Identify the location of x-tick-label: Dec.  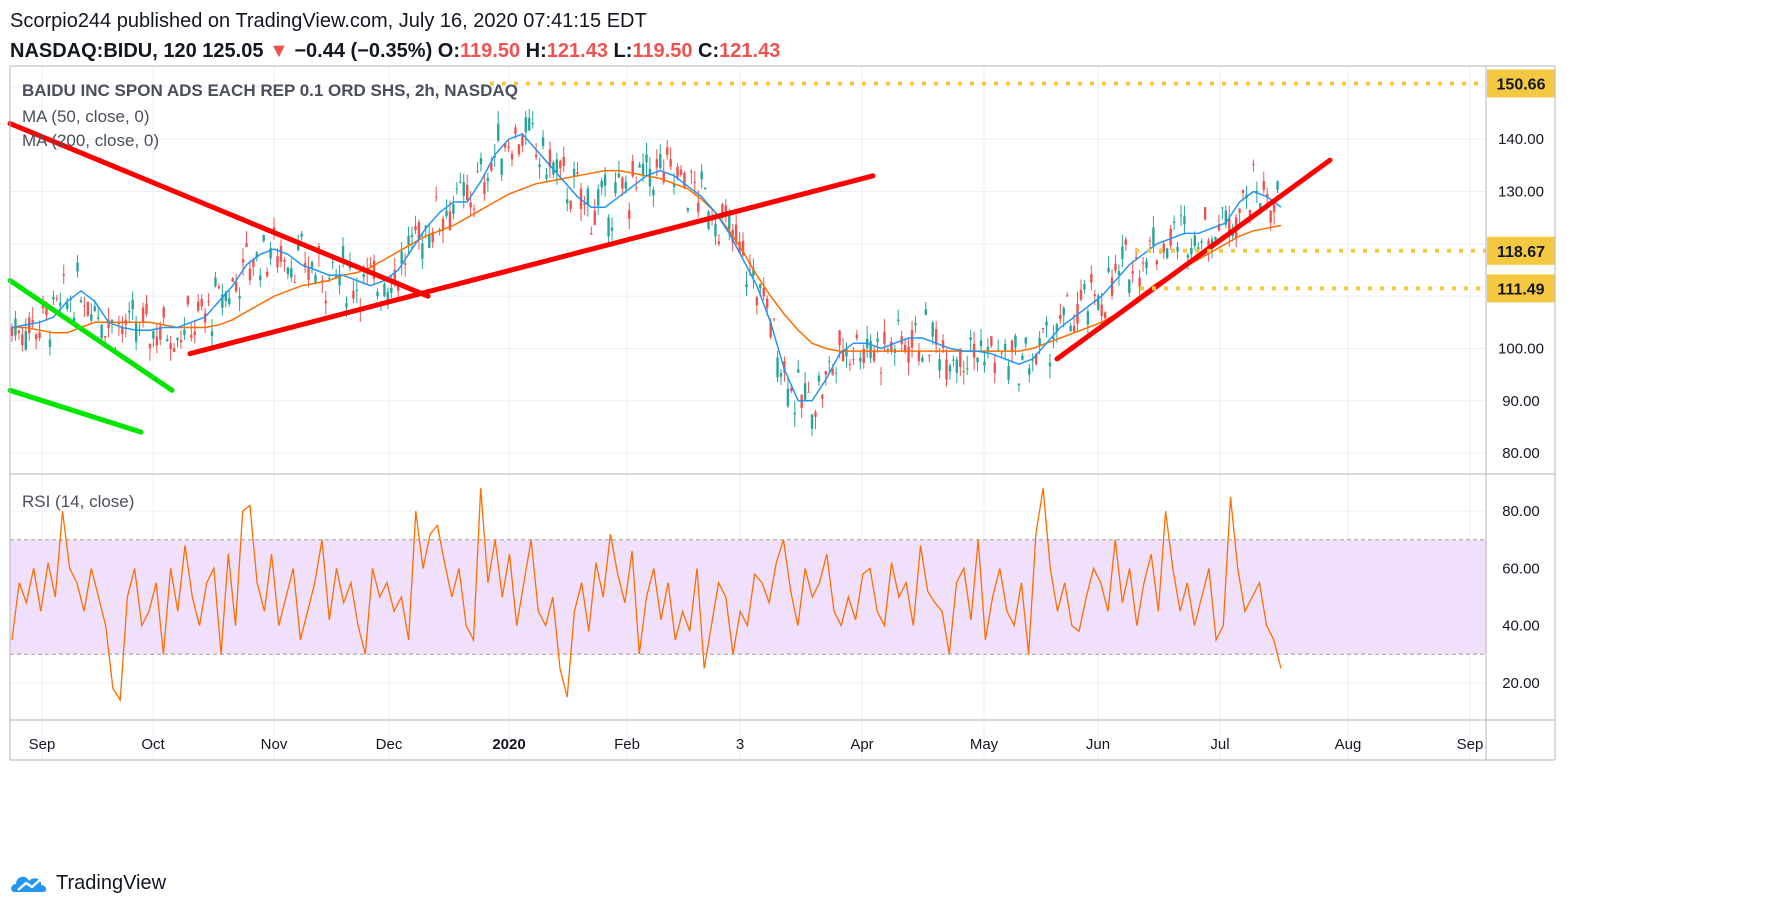
(389, 744).